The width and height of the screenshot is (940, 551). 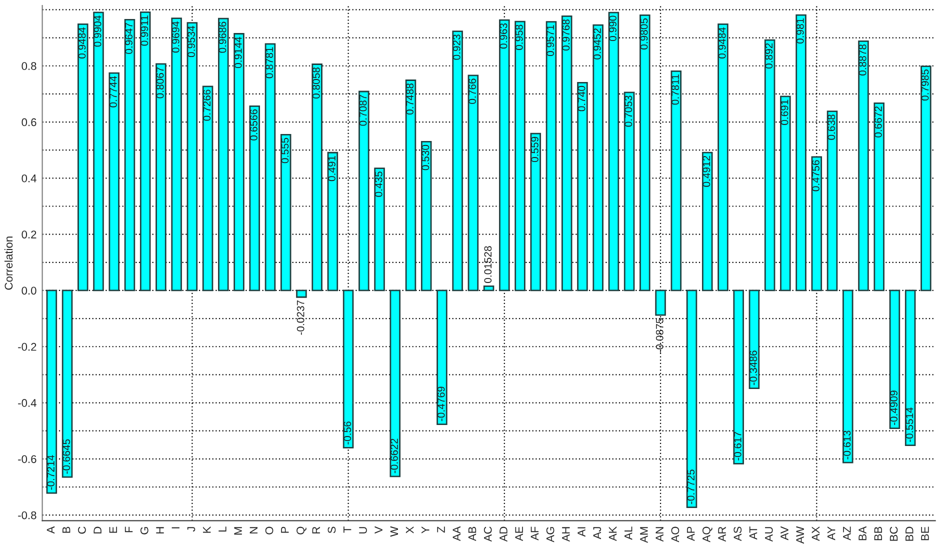 What do you see at coordinates (456, 47) in the screenshot?
I see `data-label: 0.923` at bounding box center [456, 47].